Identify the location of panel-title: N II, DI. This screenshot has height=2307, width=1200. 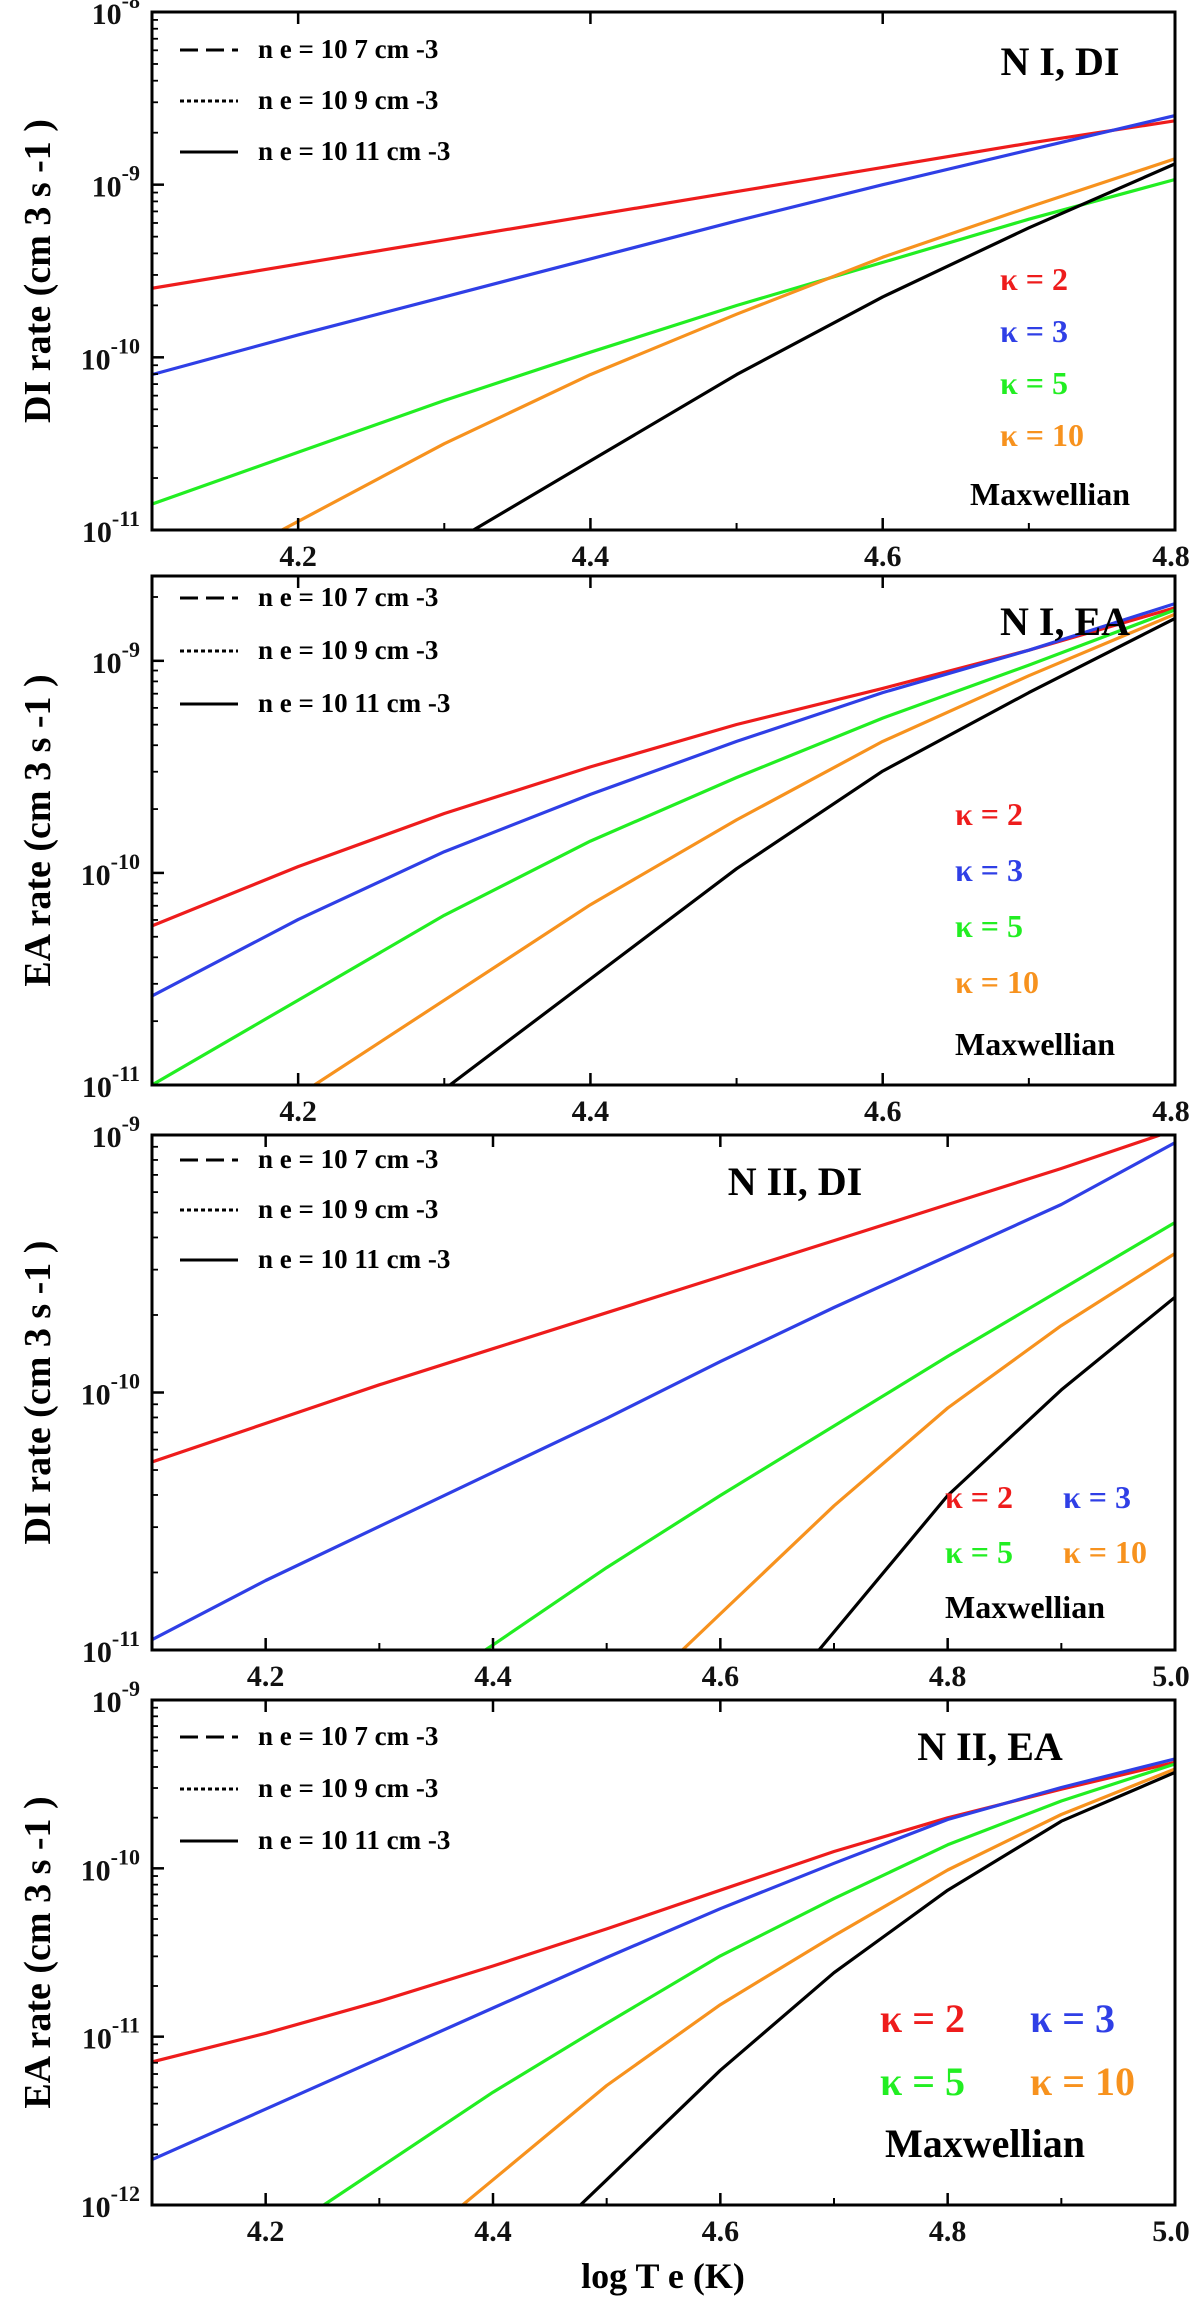
(795, 1181).